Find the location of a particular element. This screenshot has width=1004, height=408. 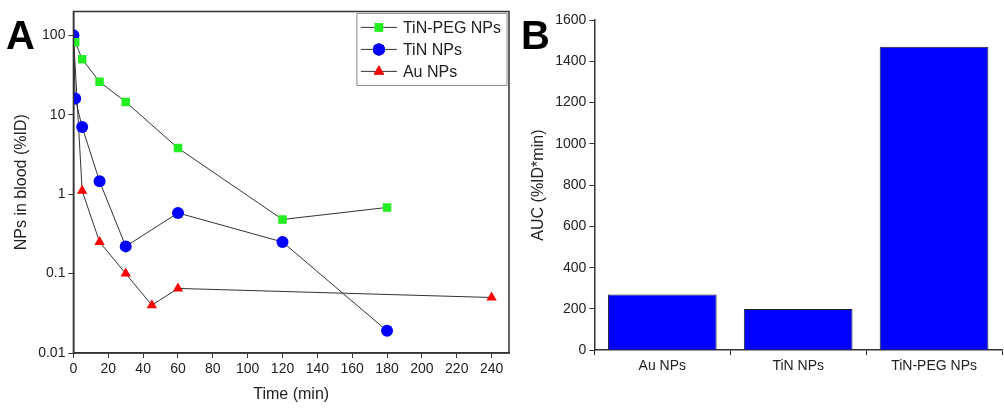

x-tick-label: 120 is located at coordinates (282, 368).